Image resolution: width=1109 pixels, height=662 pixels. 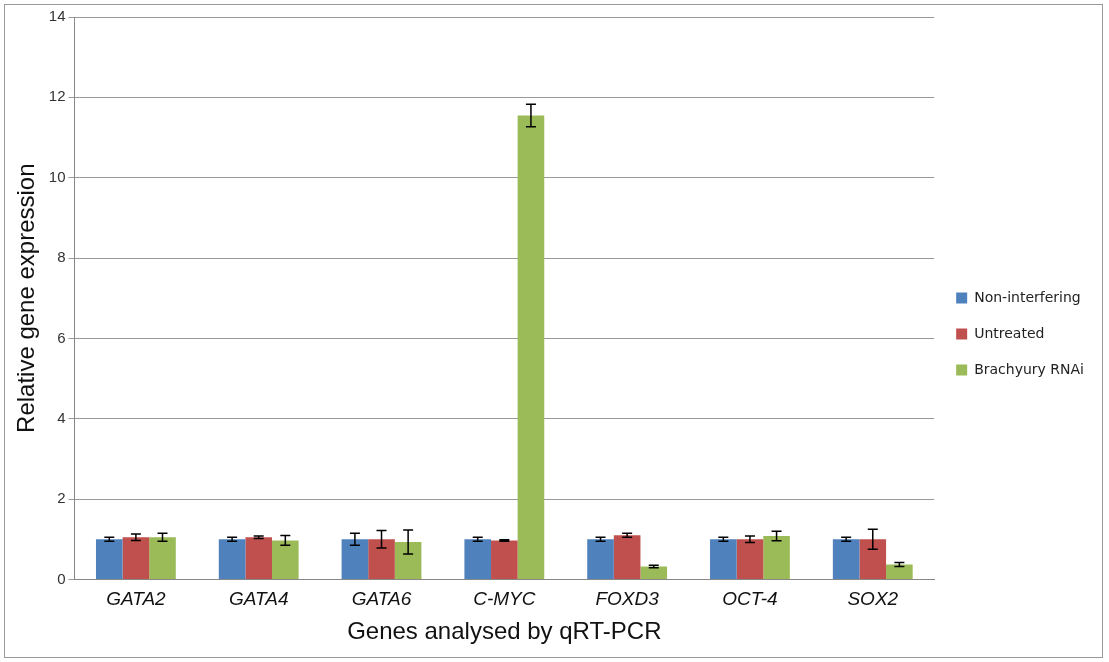 I want to click on y-tick-label: 0, so click(x=61, y=578).